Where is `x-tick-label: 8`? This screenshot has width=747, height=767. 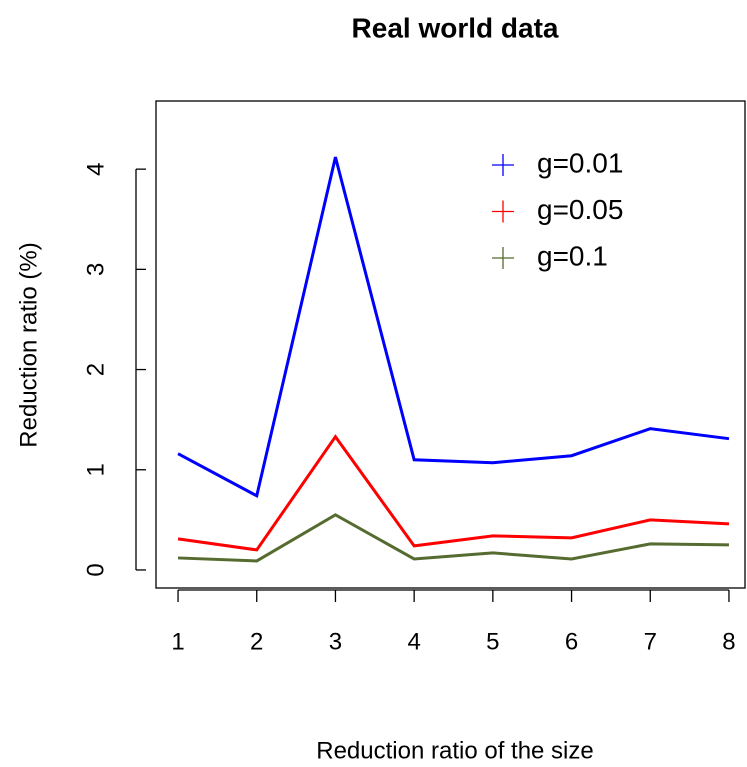
x-tick-label: 8 is located at coordinates (728, 641).